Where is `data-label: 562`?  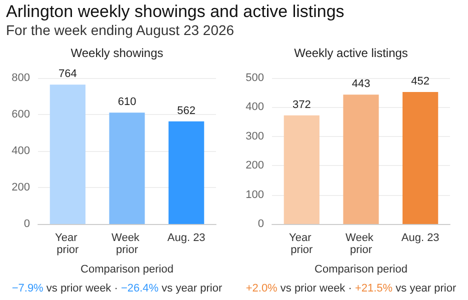
data-label: 562 is located at coordinates (186, 110).